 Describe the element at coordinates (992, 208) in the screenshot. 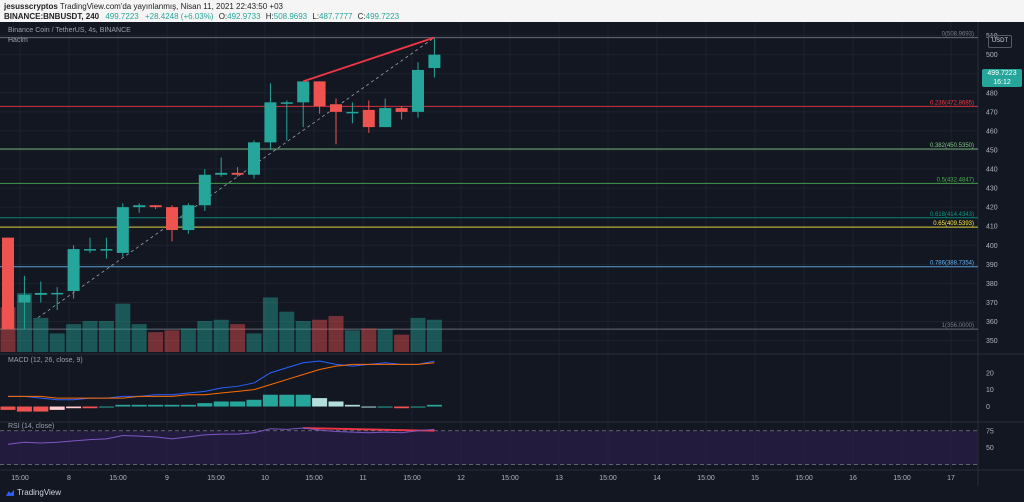

I see `price-axis-tick: 420` at that location.